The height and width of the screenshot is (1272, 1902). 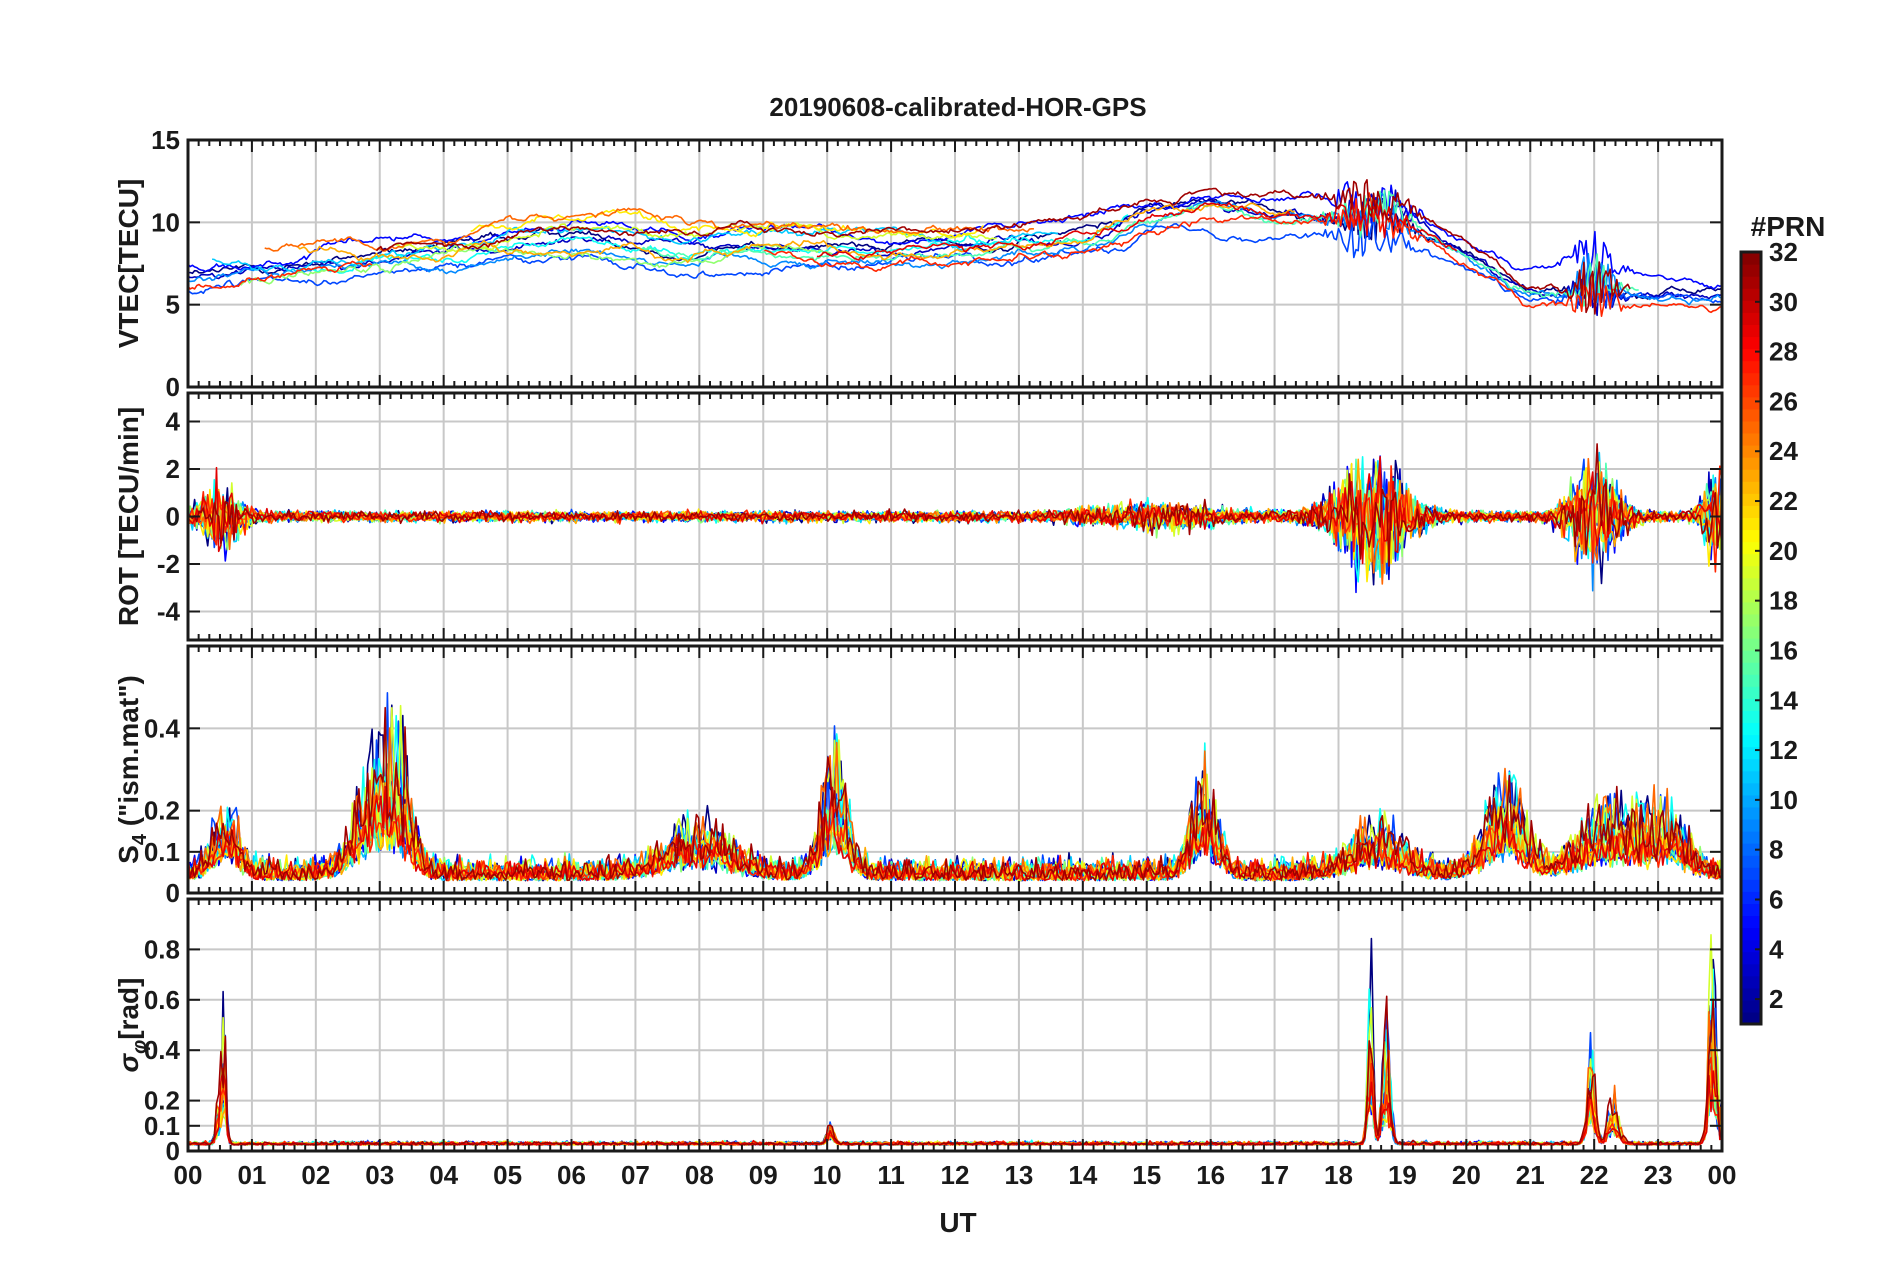 I want to click on colorbar-tick-label: 4, so click(x=1776, y=949).